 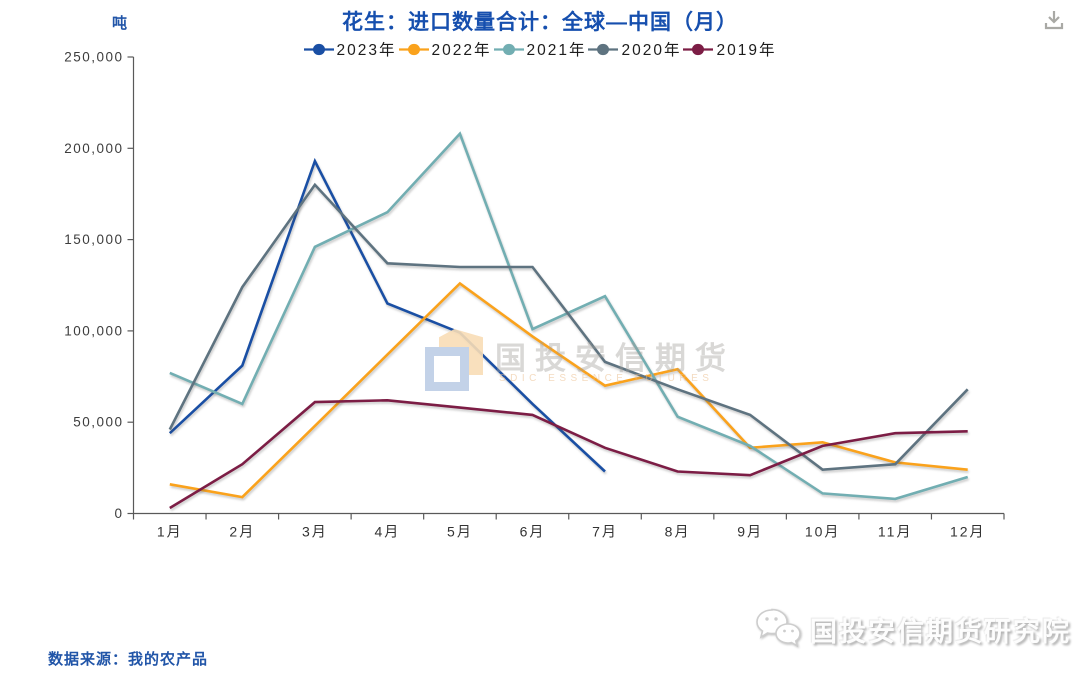 I want to click on y-tick-label: 150,000, so click(x=93, y=239).